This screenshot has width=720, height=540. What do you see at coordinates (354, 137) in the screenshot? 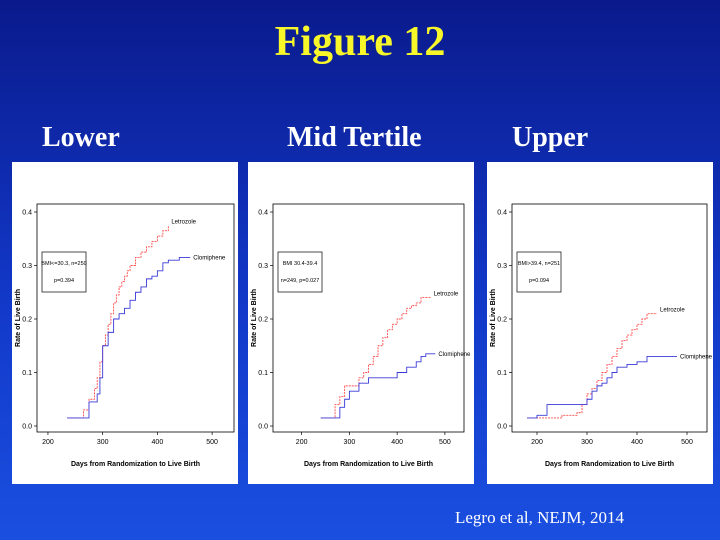
I see `panel-label-mid-tertile: Mid Tertile` at bounding box center [354, 137].